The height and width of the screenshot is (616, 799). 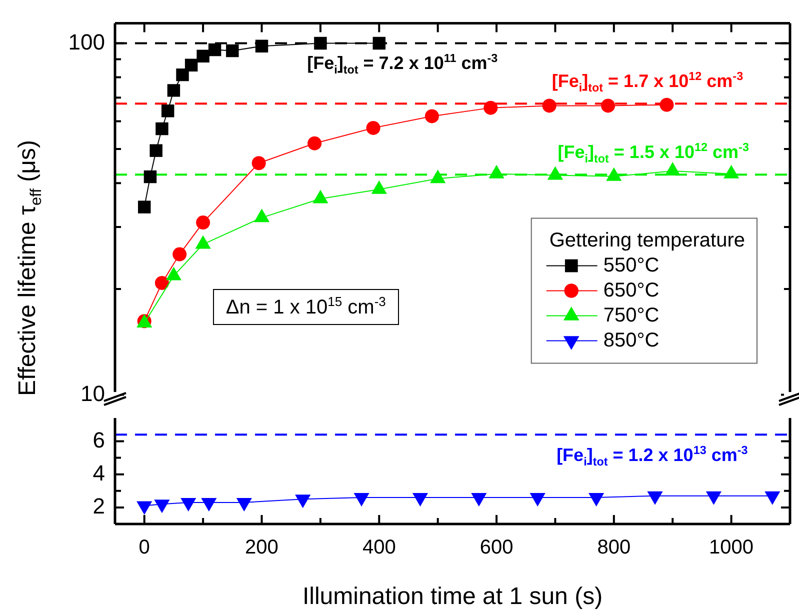 I want to click on annotation: [Fe$_{i}$]$_{tot}$ = 1.2 x 10$^{13}$ cm$^{-3}$, so click(x=652, y=456).